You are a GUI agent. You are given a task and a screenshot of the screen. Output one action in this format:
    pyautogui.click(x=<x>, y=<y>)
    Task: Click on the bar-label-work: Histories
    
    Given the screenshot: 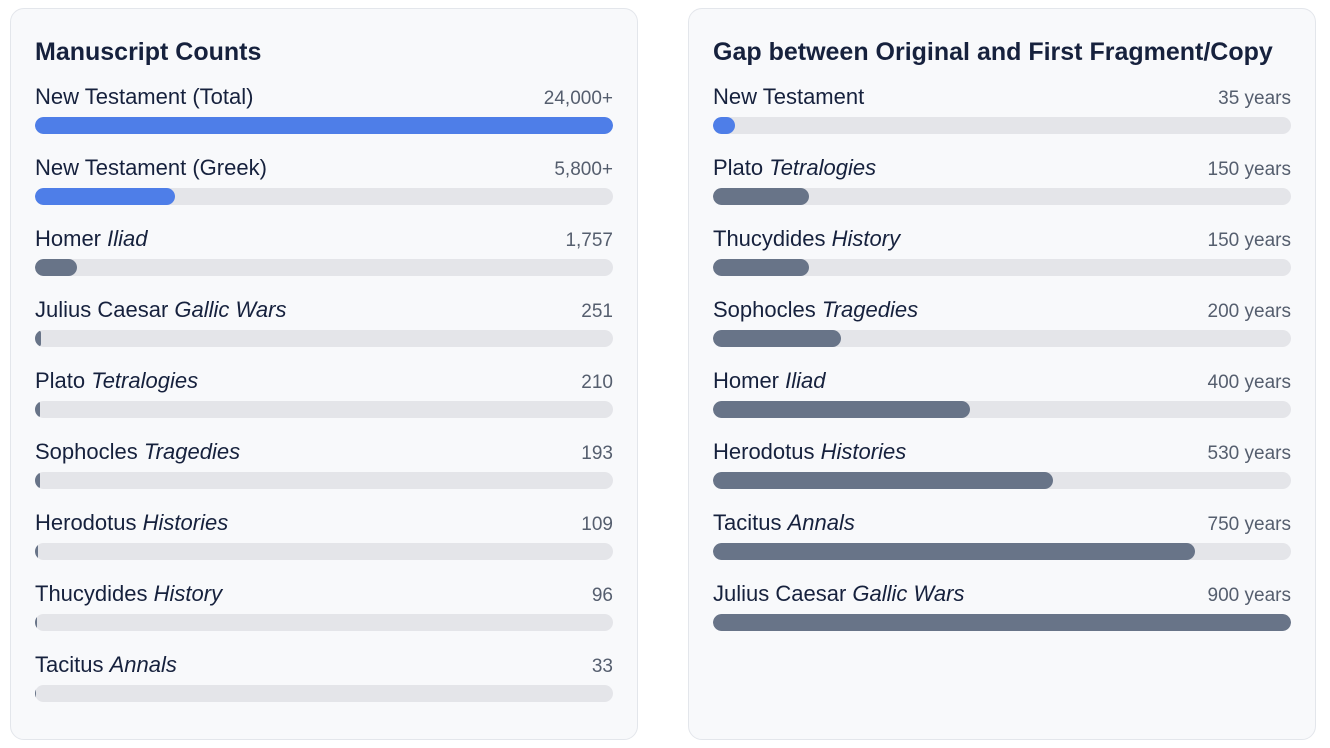 What is the action you would take?
    pyautogui.click(x=863, y=451)
    